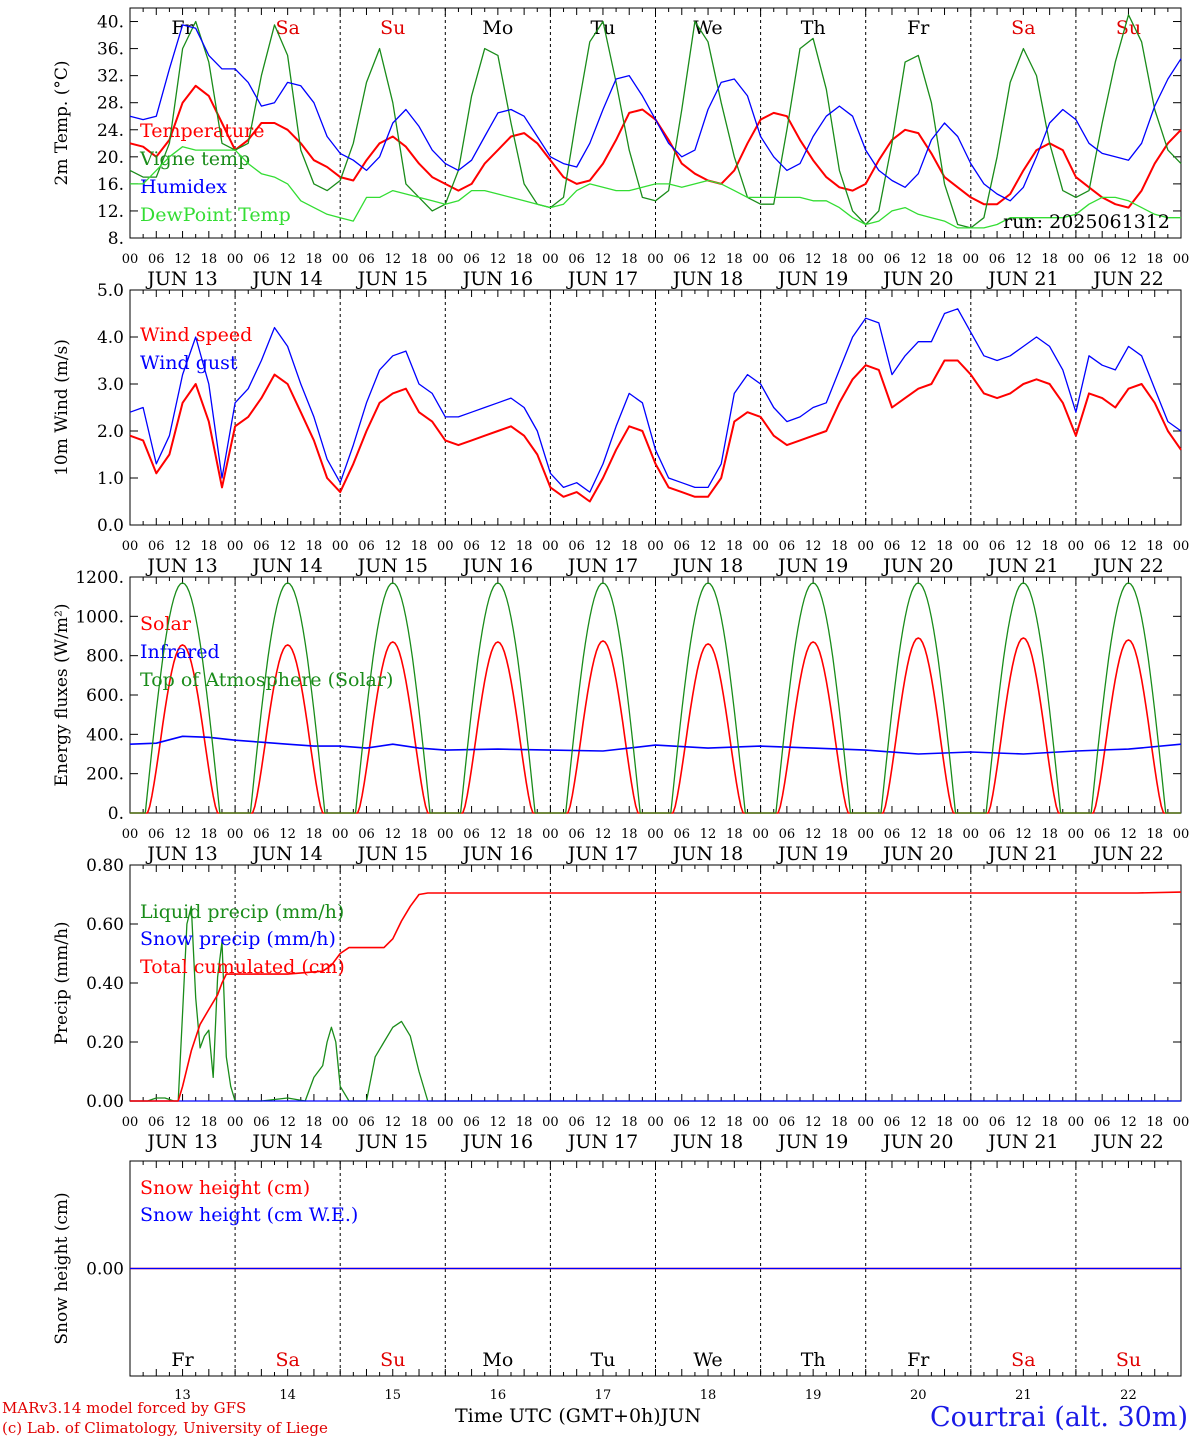 Image resolution: width=1194 pixels, height=1440 pixels. I want to click on legend-entry: Total cumulated (cm), so click(242, 967).